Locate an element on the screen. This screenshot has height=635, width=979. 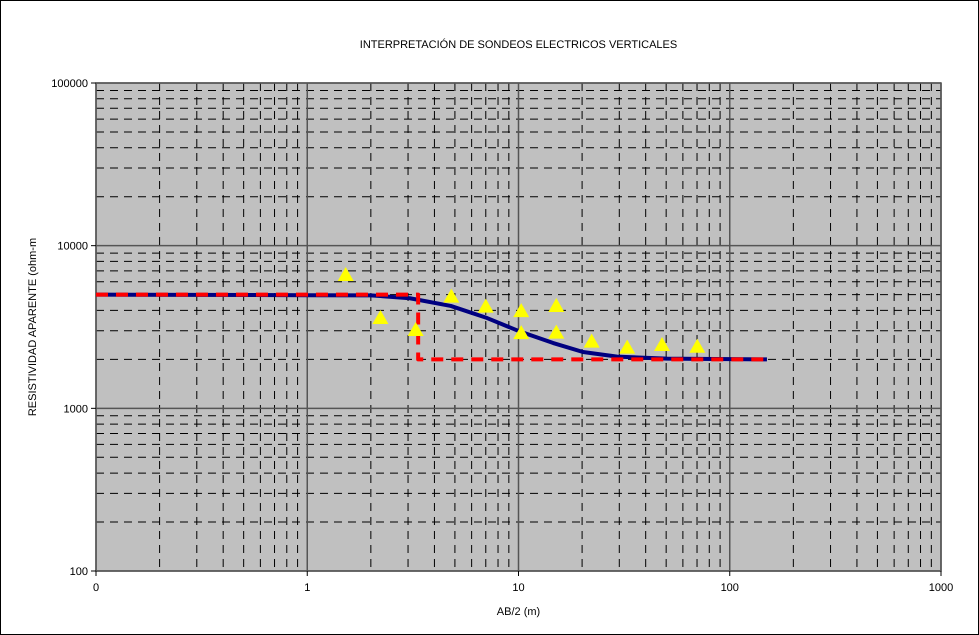
x-tick-label: 1000 is located at coordinates (941, 588).